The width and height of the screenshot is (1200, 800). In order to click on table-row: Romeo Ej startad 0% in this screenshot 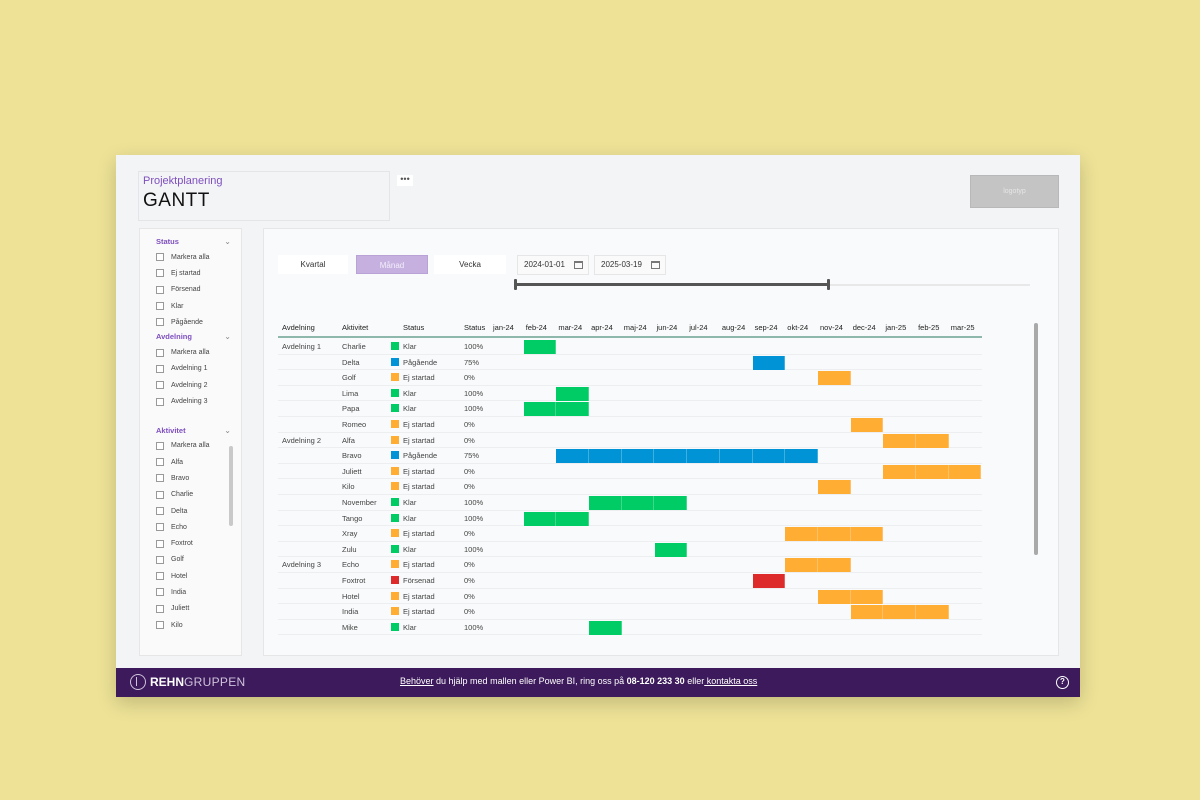, I will do `click(630, 425)`.